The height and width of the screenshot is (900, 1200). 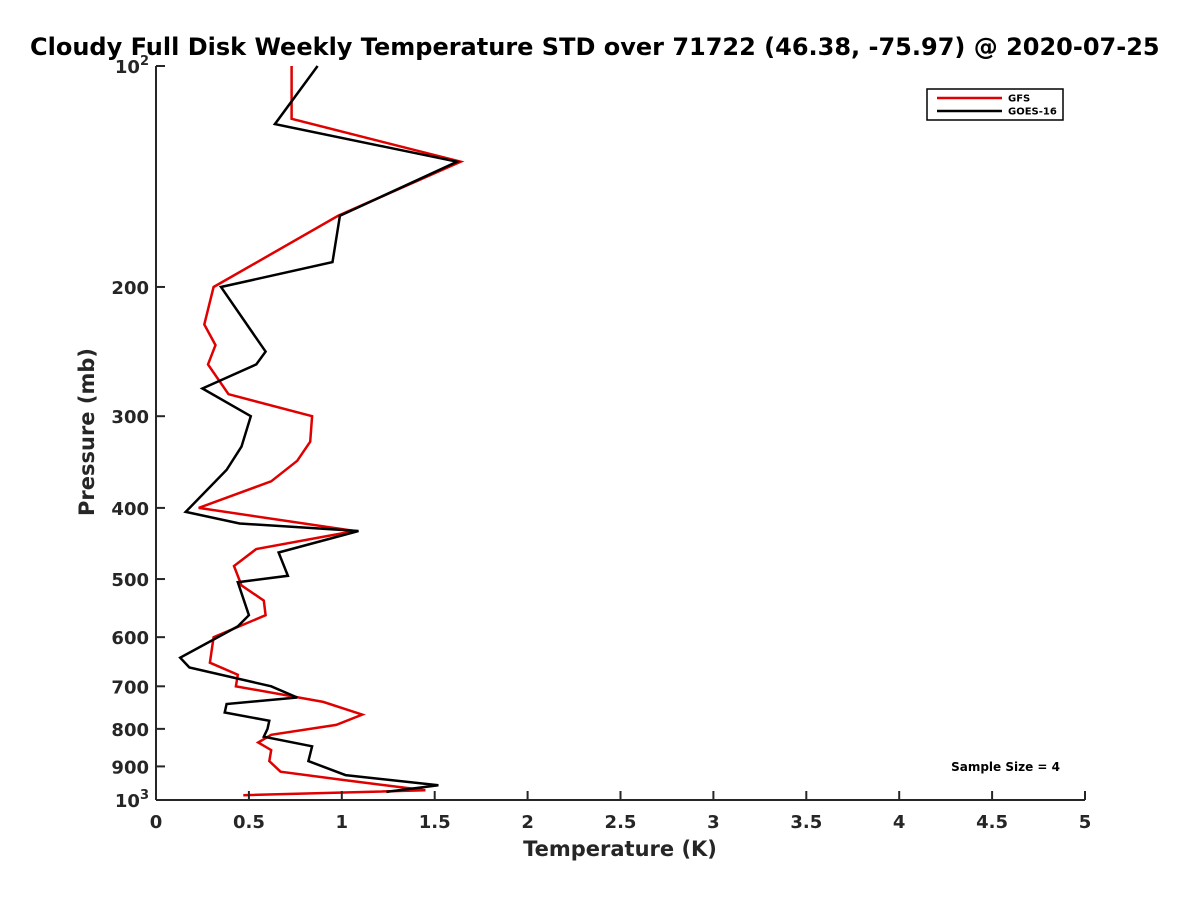 I want to click on x-tick-label: 4, so click(x=899, y=822).